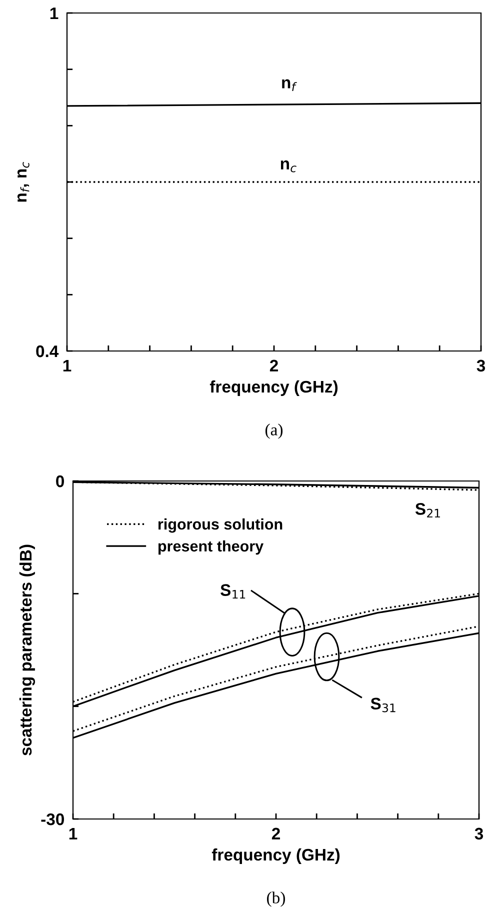 This screenshot has width=492, height=918. Describe the element at coordinates (220, 525) in the screenshot. I see `legend-label: rigorous solution` at that location.